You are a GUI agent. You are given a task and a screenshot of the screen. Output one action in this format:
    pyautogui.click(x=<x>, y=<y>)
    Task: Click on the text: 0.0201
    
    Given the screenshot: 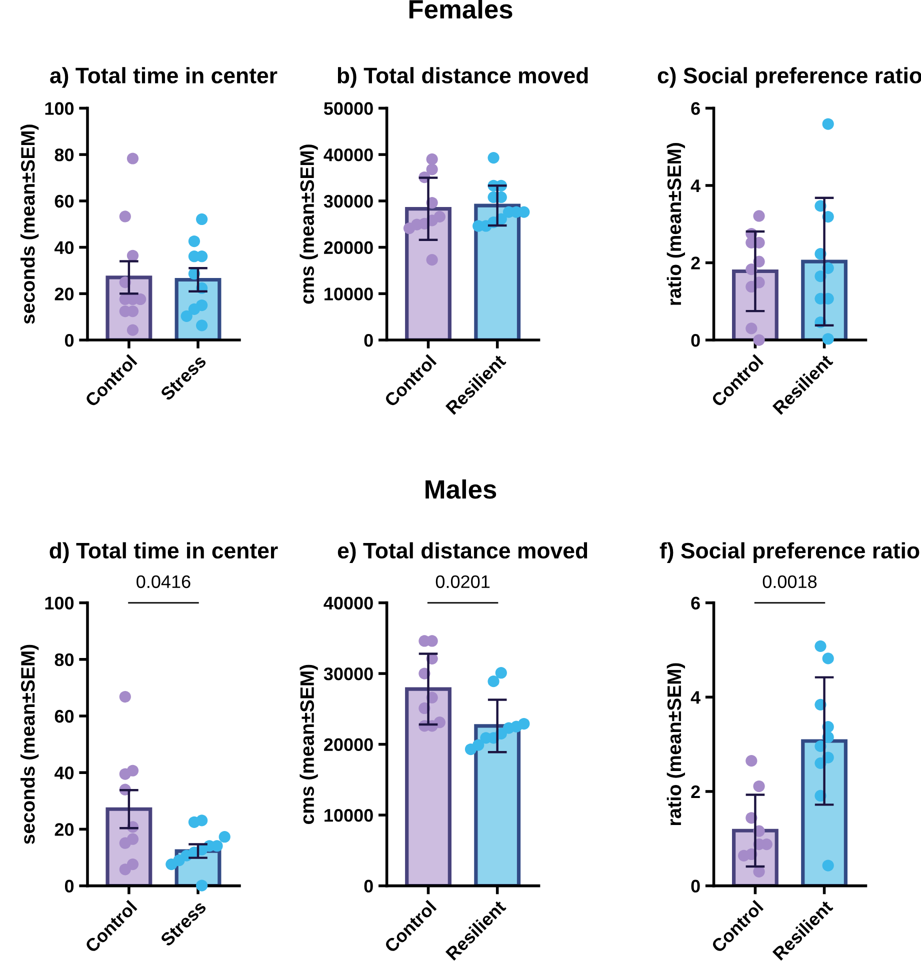 What is the action you would take?
    pyautogui.click(x=463, y=581)
    